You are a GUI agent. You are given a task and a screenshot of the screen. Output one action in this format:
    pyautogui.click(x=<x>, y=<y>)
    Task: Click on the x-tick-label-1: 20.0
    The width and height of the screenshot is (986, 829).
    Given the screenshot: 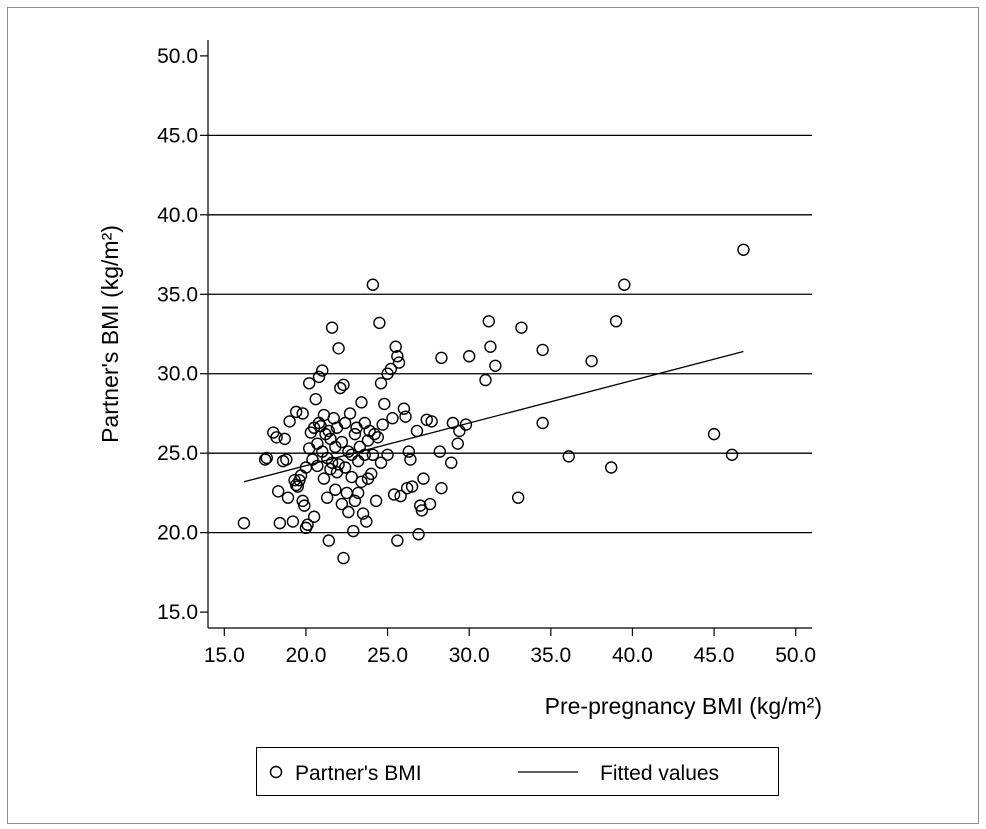 What is the action you would take?
    pyautogui.click(x=306, y=655)
    